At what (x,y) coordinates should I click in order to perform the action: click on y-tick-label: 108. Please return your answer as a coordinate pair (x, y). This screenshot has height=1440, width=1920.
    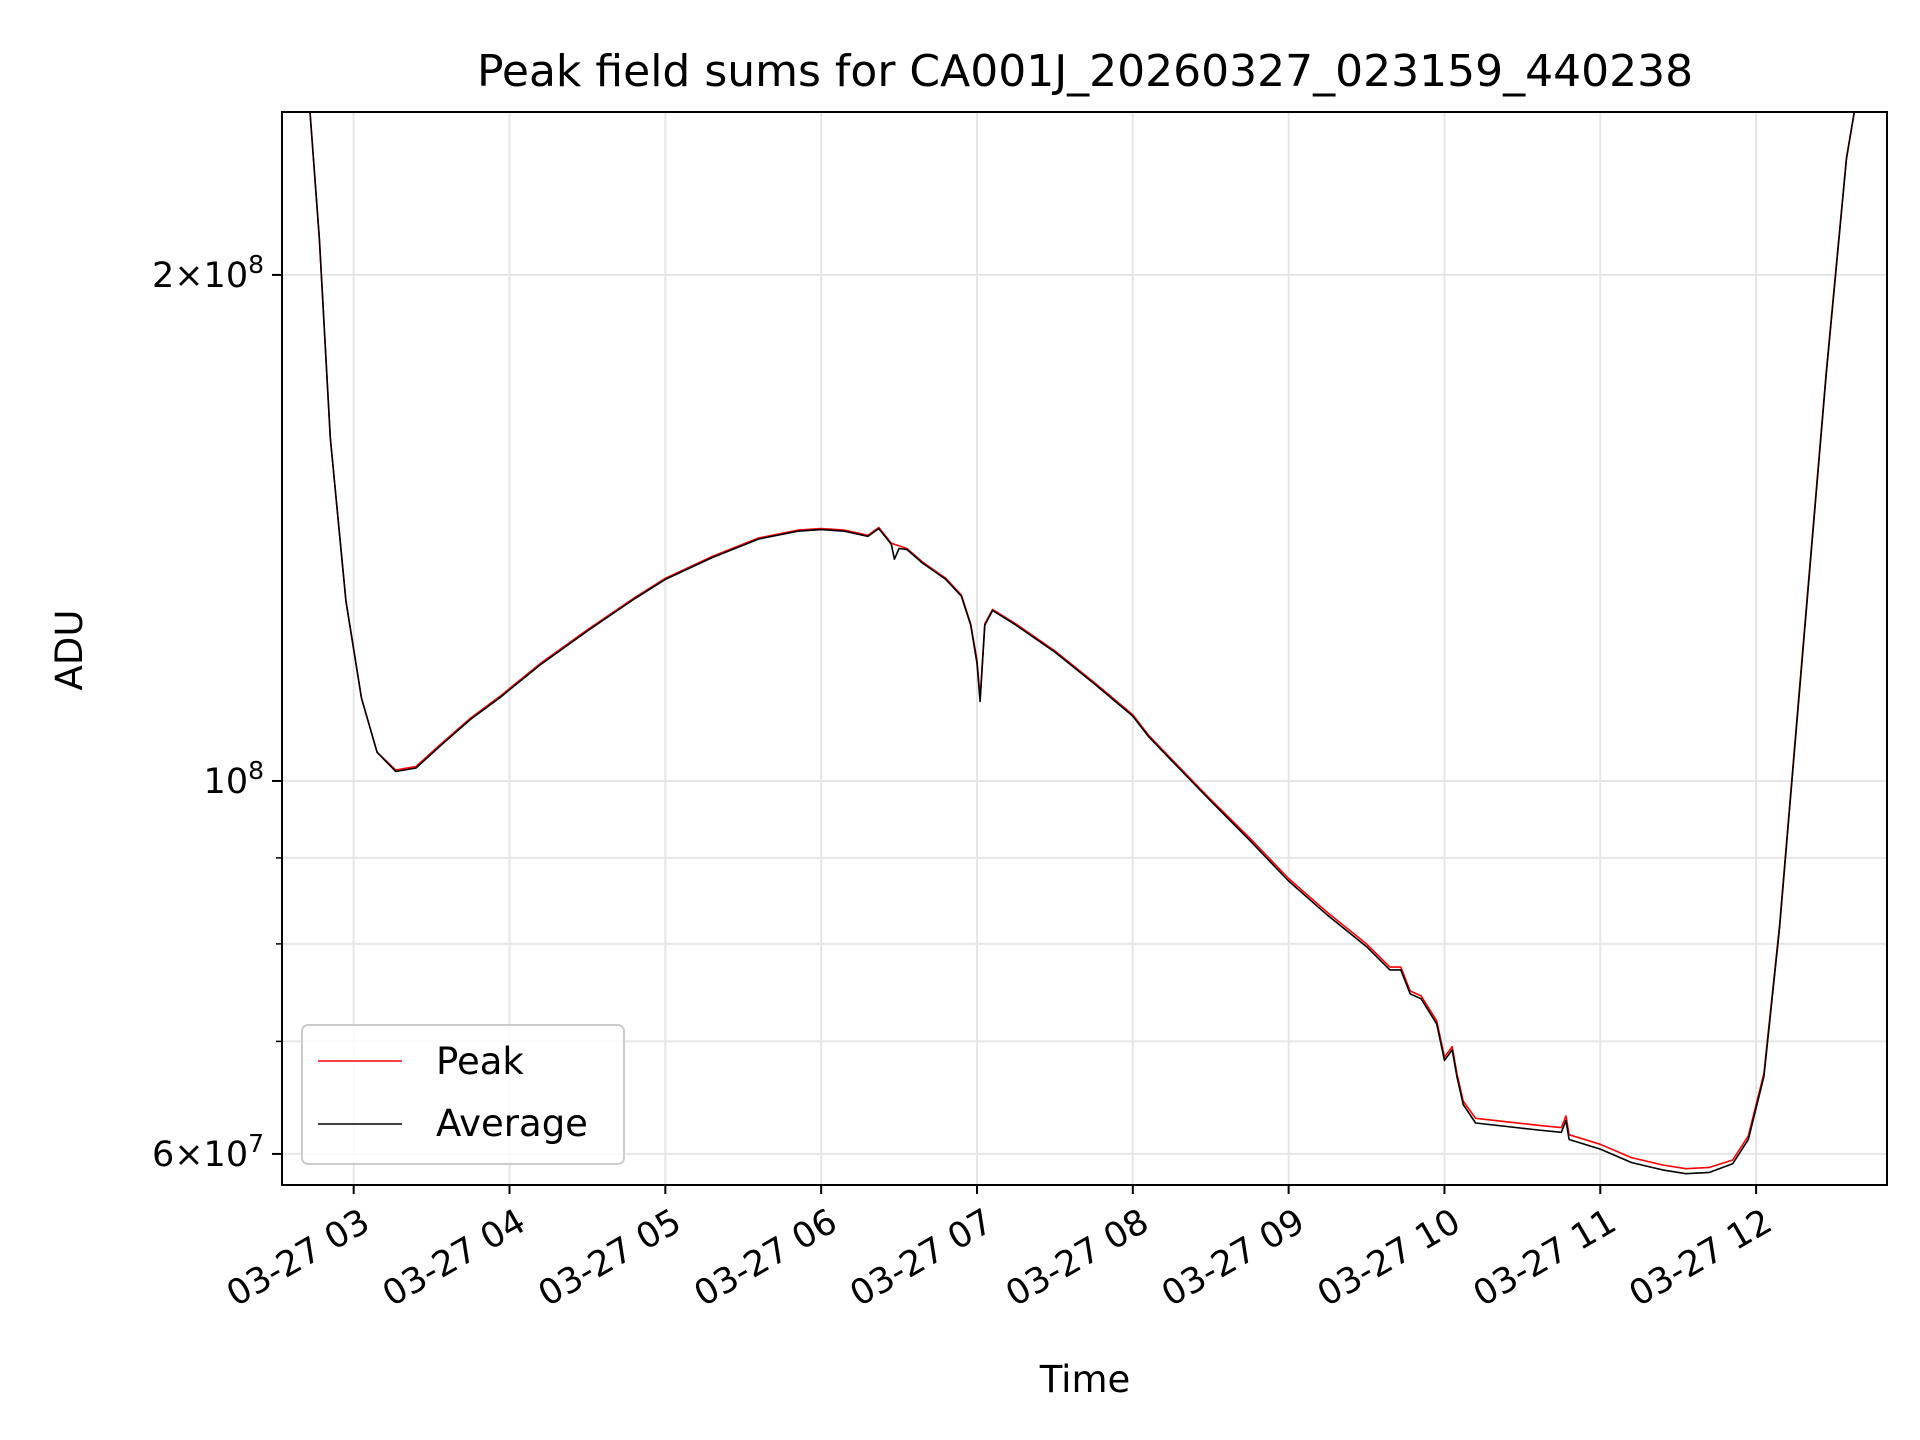
    Looking at the image, I should click on (234, 779).